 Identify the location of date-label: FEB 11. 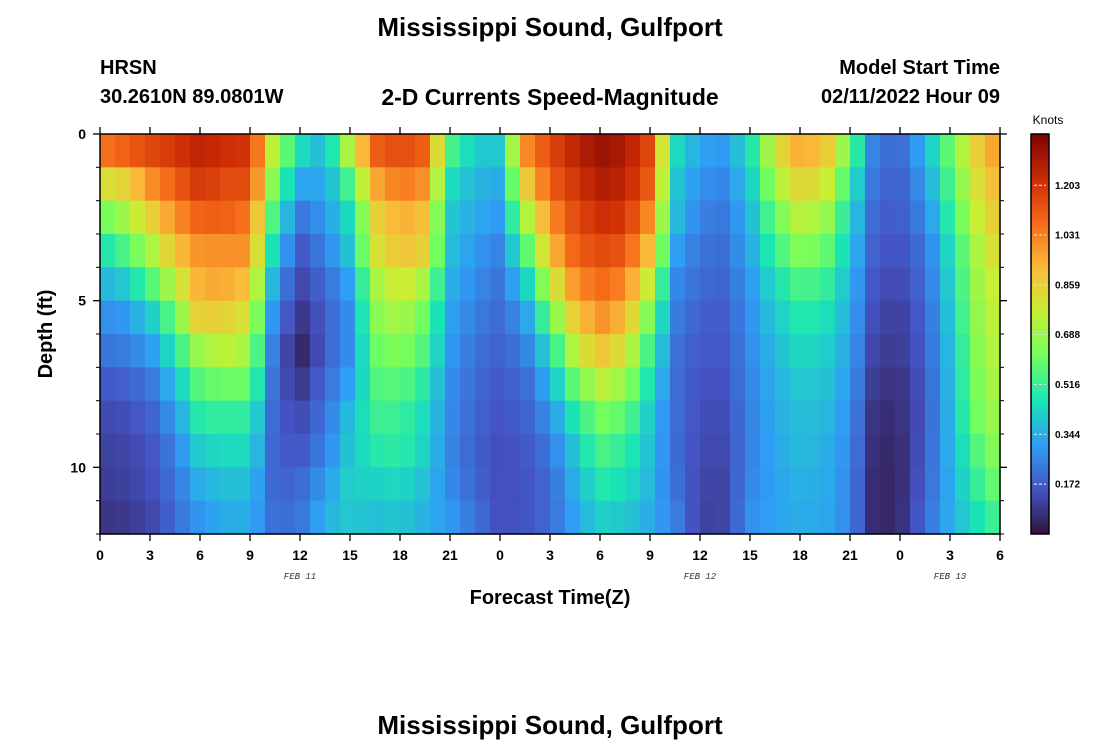
(300, 577).